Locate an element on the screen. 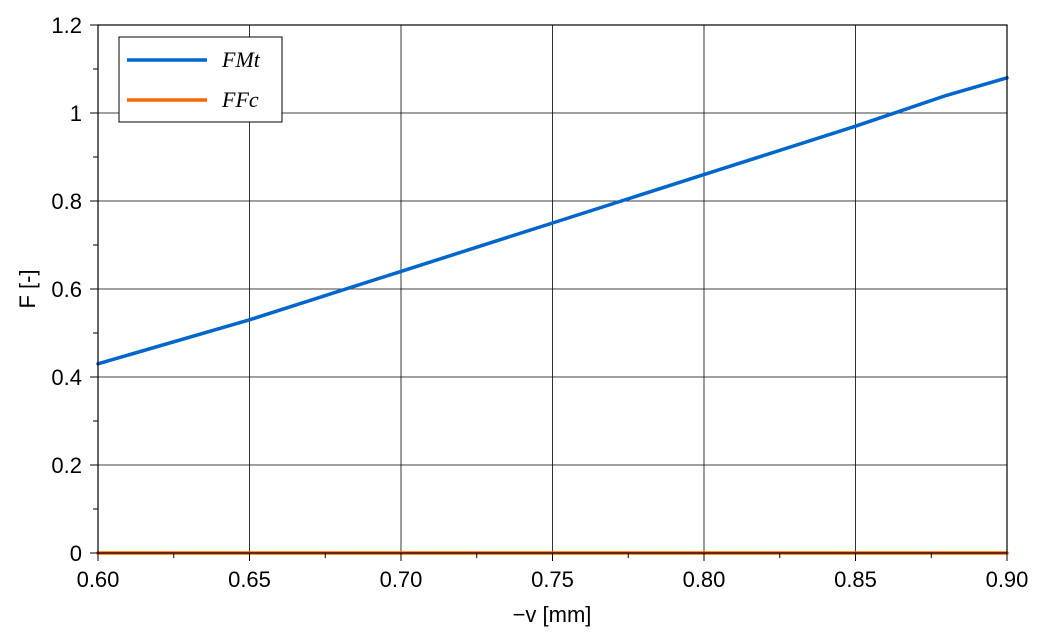  y-tick-label: 1.2 is located at coordinates (66, 25).